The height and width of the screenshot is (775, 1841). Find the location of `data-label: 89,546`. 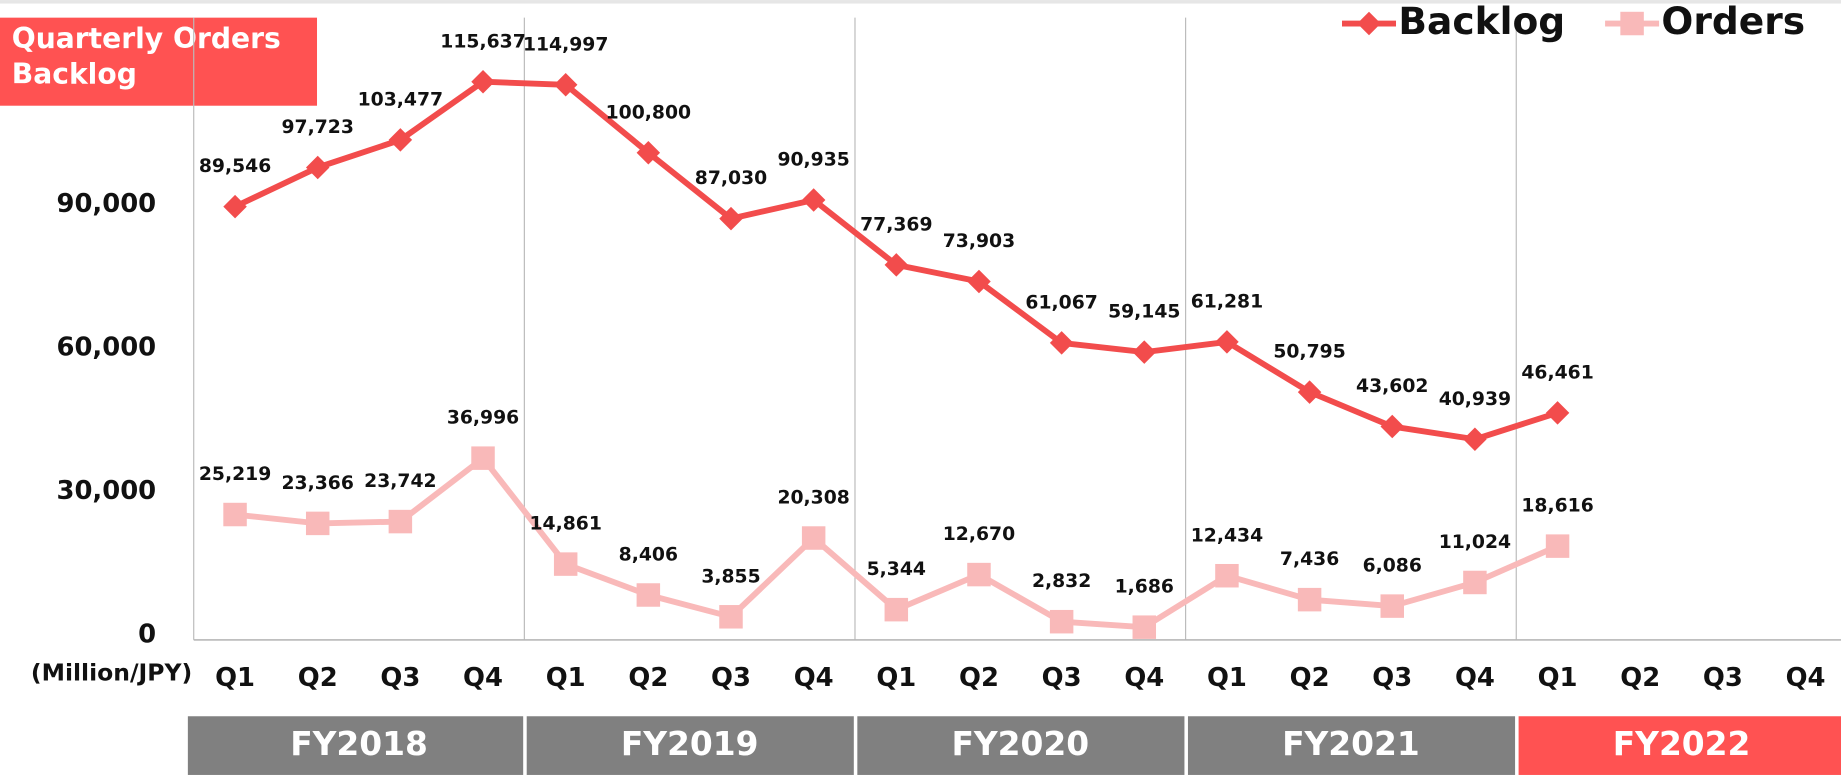

data-label: 89,546 is located at coordinates (235, 166).